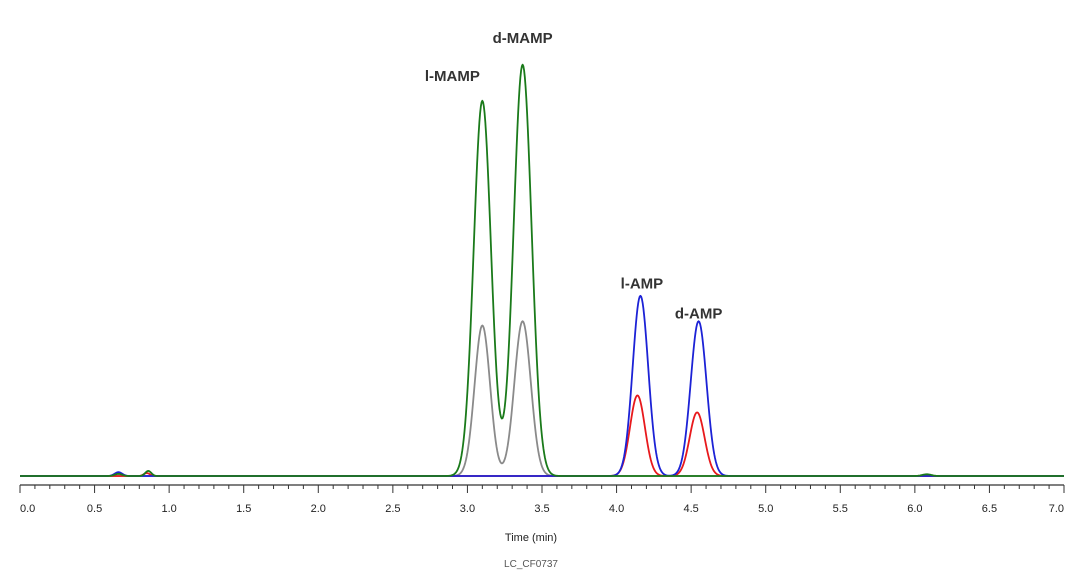 The width and height of the screenshot is (1080, 580). Describe the element at coordinates (318, 509) in the screenshot. I see `x-tick-label: 2.0` at that location.